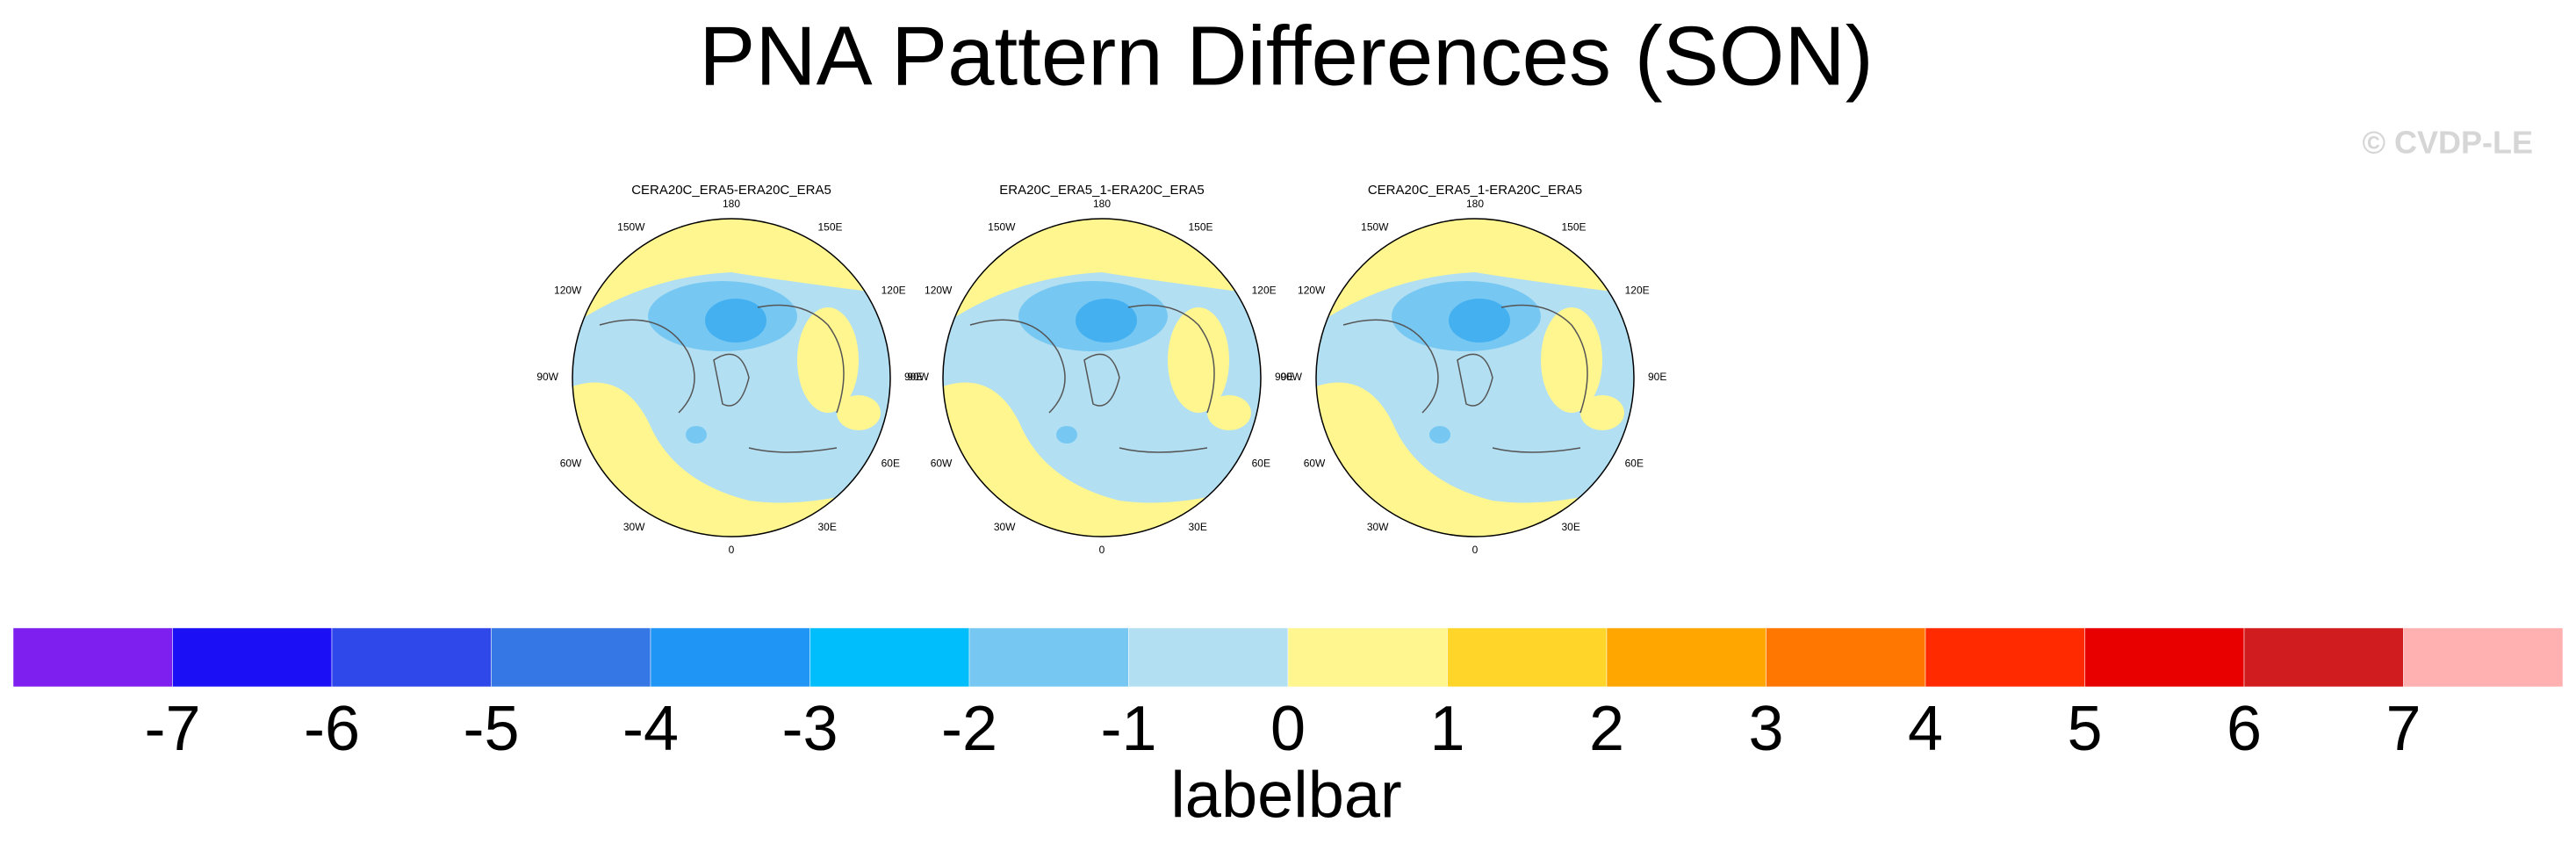 The height and width of the screenshot is (851, 2576). Describe the element at coordinates (1286, 56) in the screenshot. I see `figure-title: PNA Pattern Differences (SON)` at that location.